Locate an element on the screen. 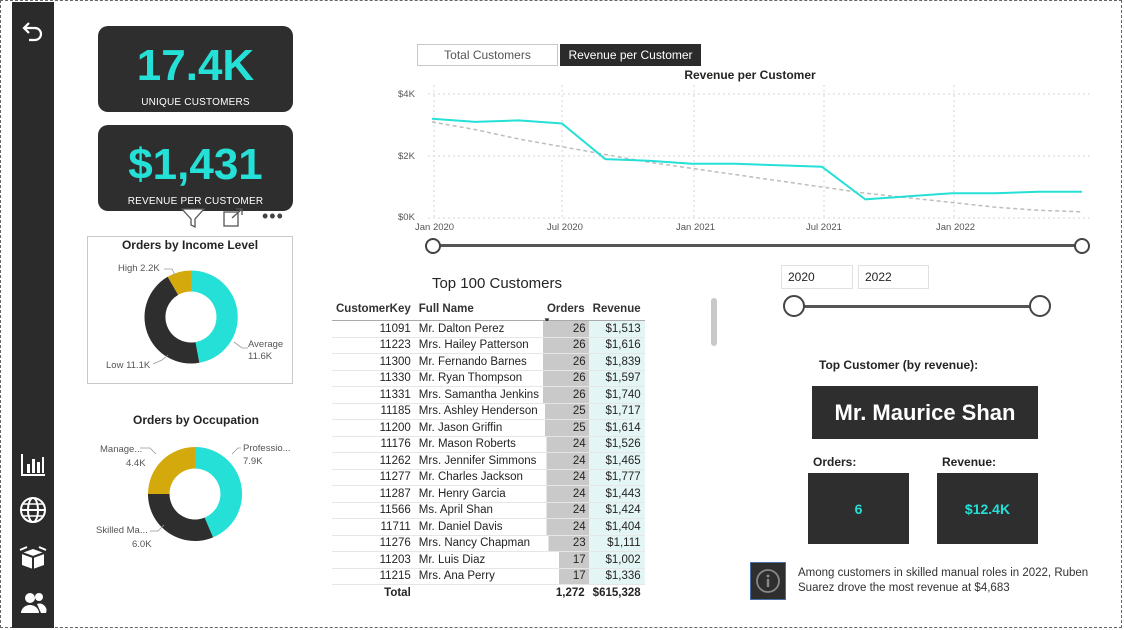 The width and height of the screenshot is (1124, 630). tab-total-customers: Total Customers is located at coordinates (487, 55).